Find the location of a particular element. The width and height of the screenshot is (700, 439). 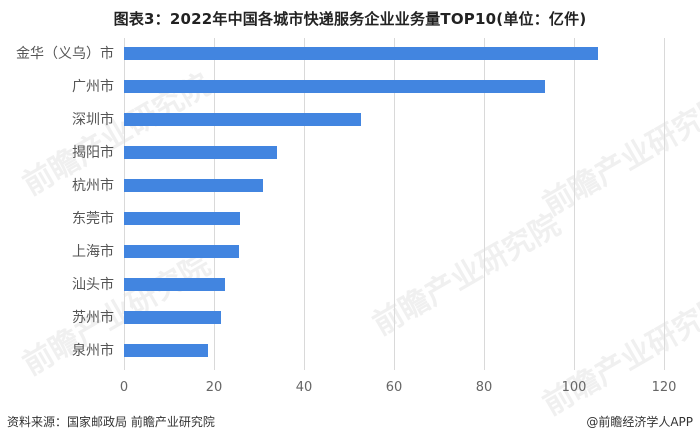

category-label: 上海市 is located at coordinates (93, 252).